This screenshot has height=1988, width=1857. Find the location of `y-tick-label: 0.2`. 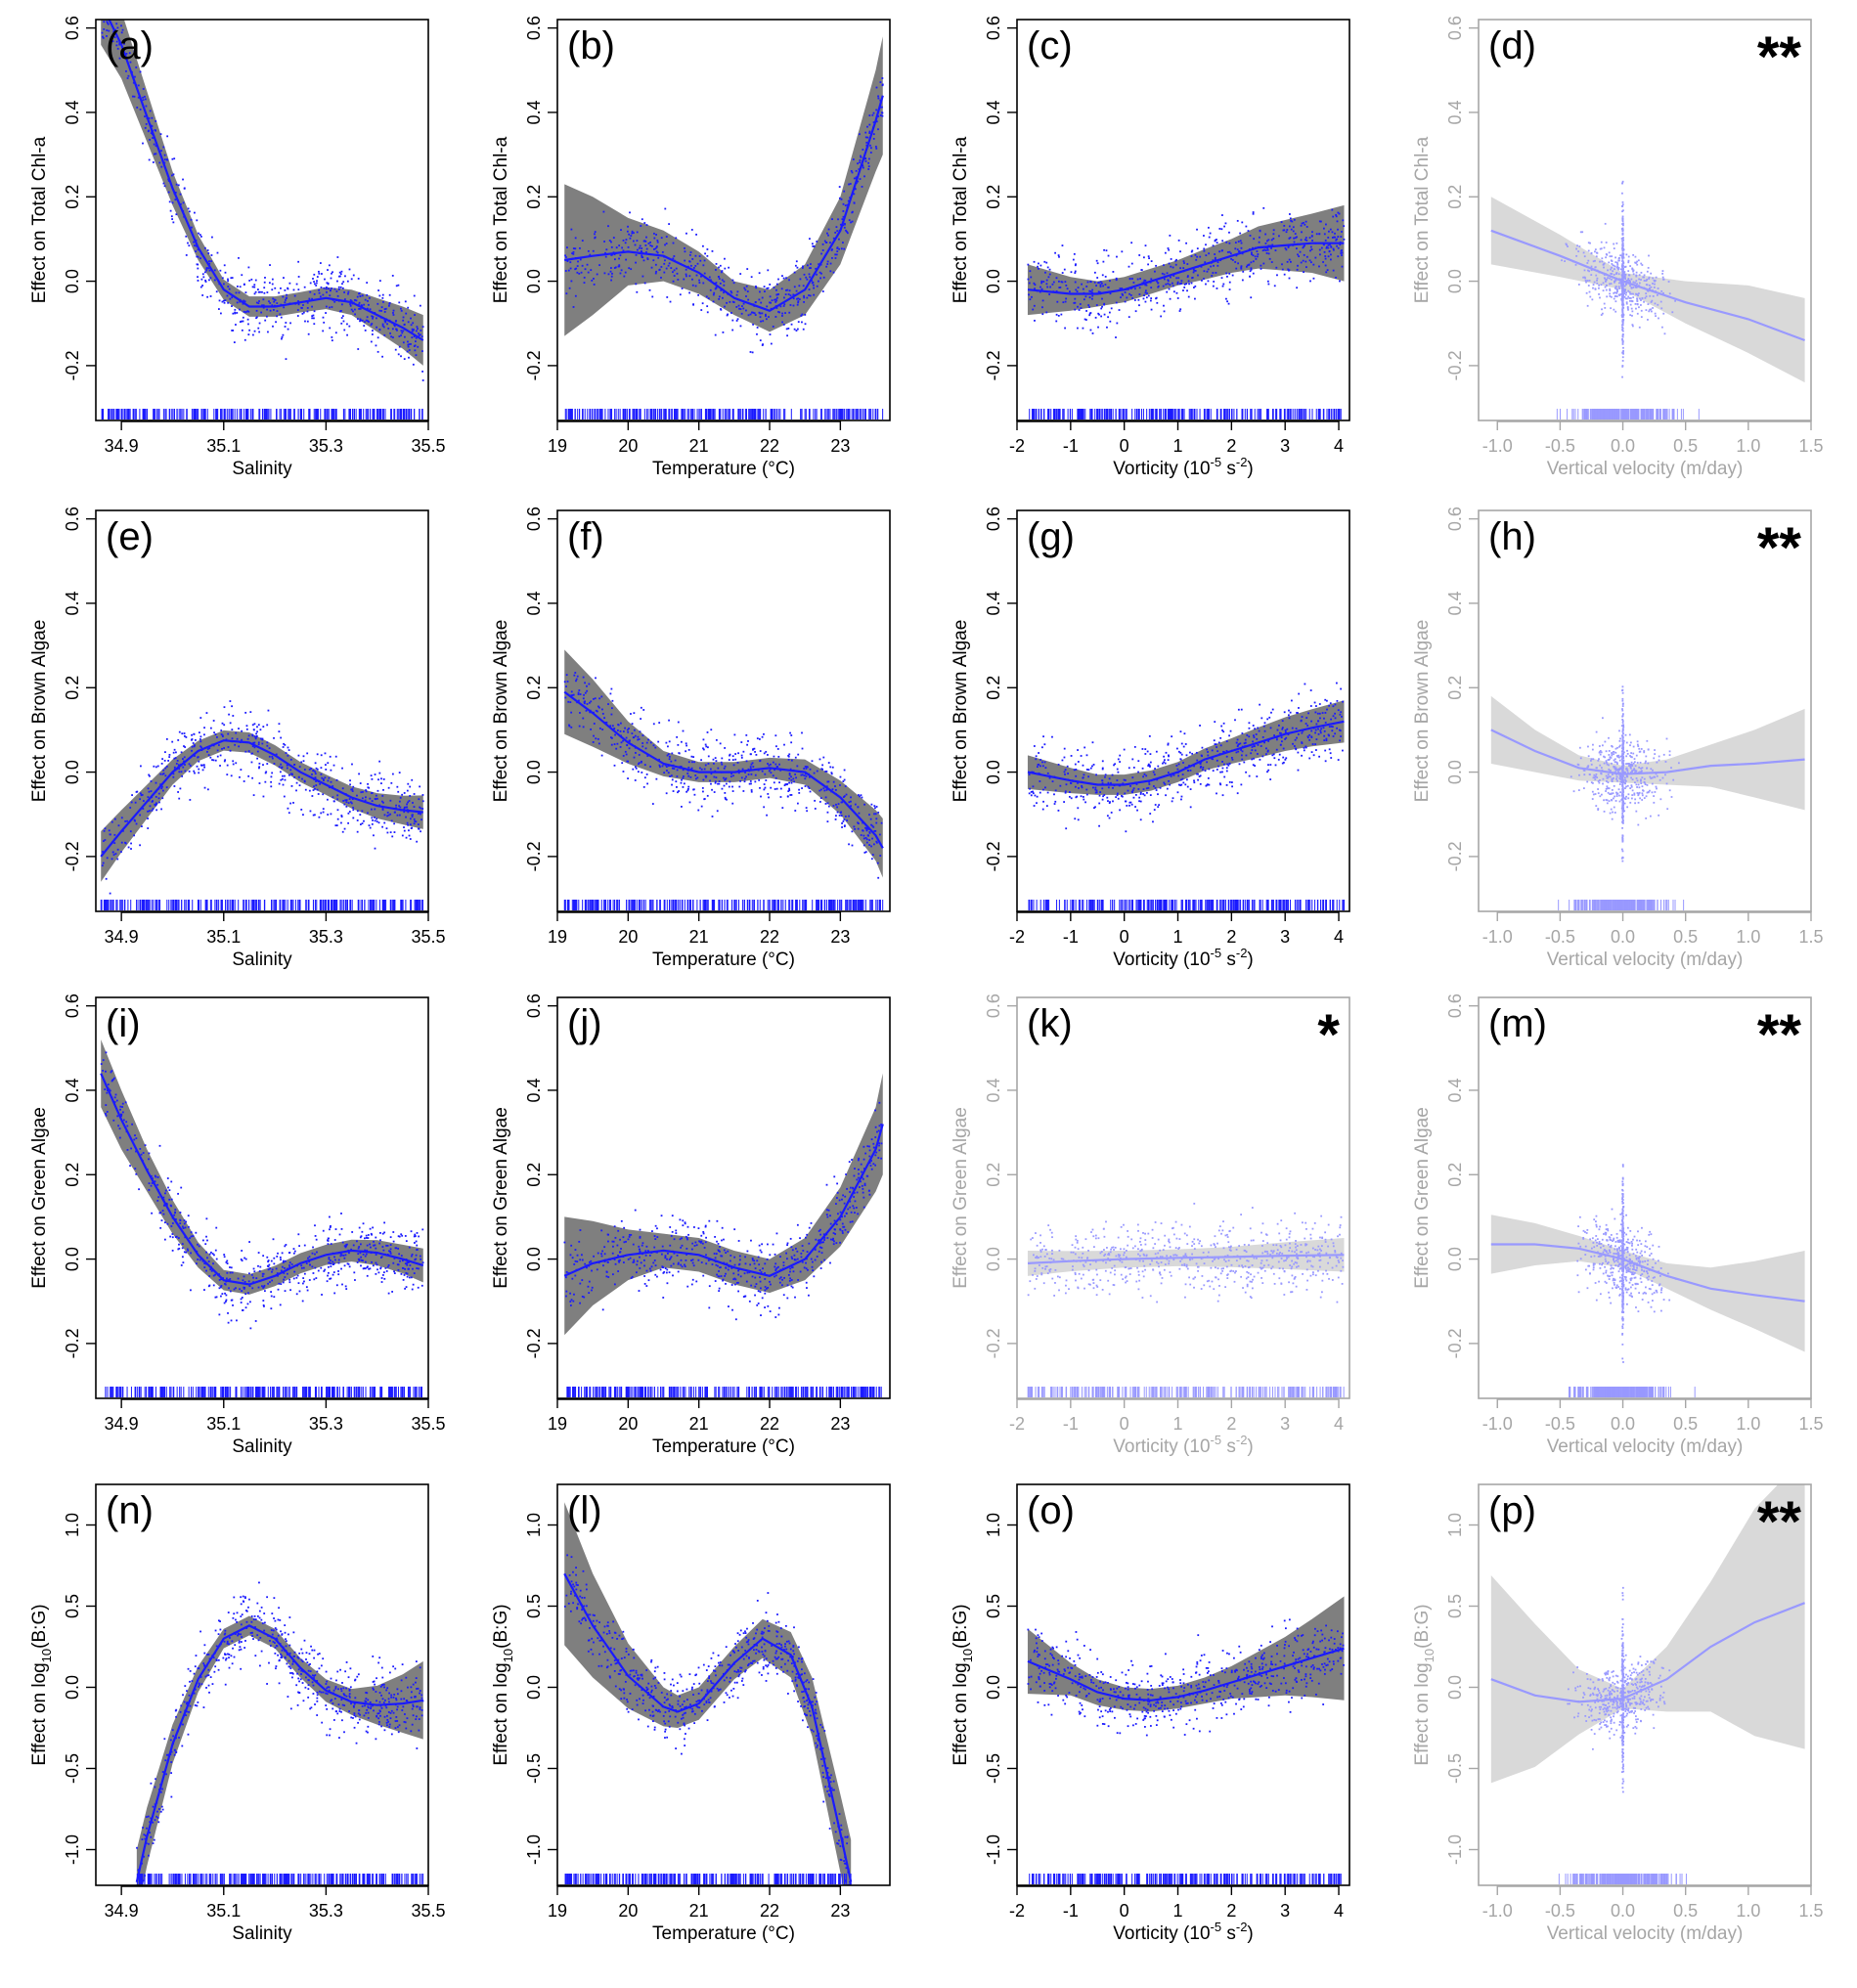

y-tick-label: 0.2 is located at coordinates (72, 688).